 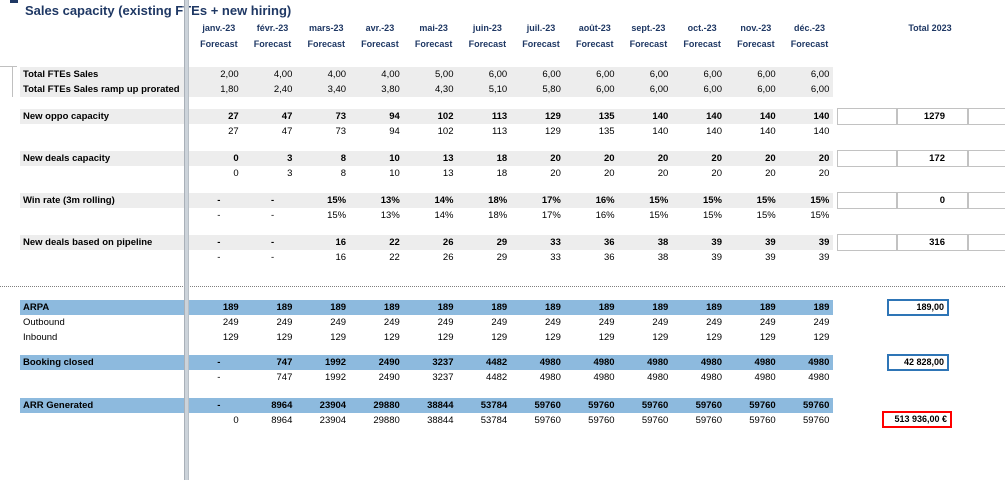 I want to click on col-header-month: mars-23 Forecast, so click(x=326, y=36).